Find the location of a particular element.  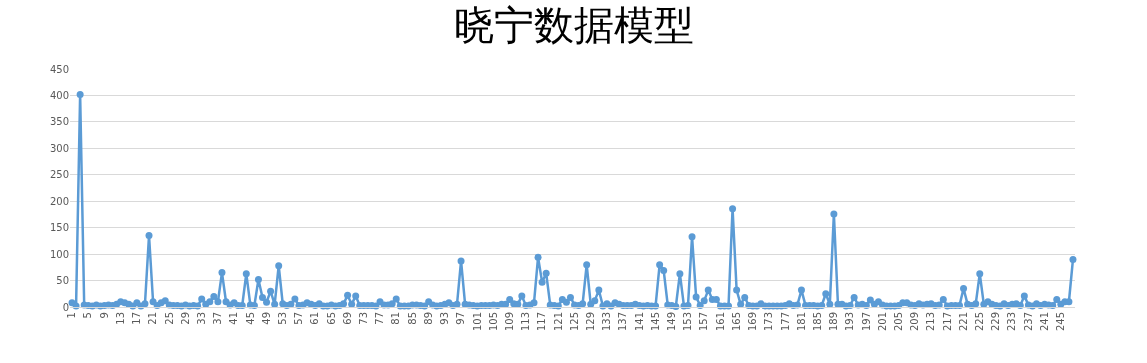

x-tick-label: 85 is located at coordinates (412, 318).